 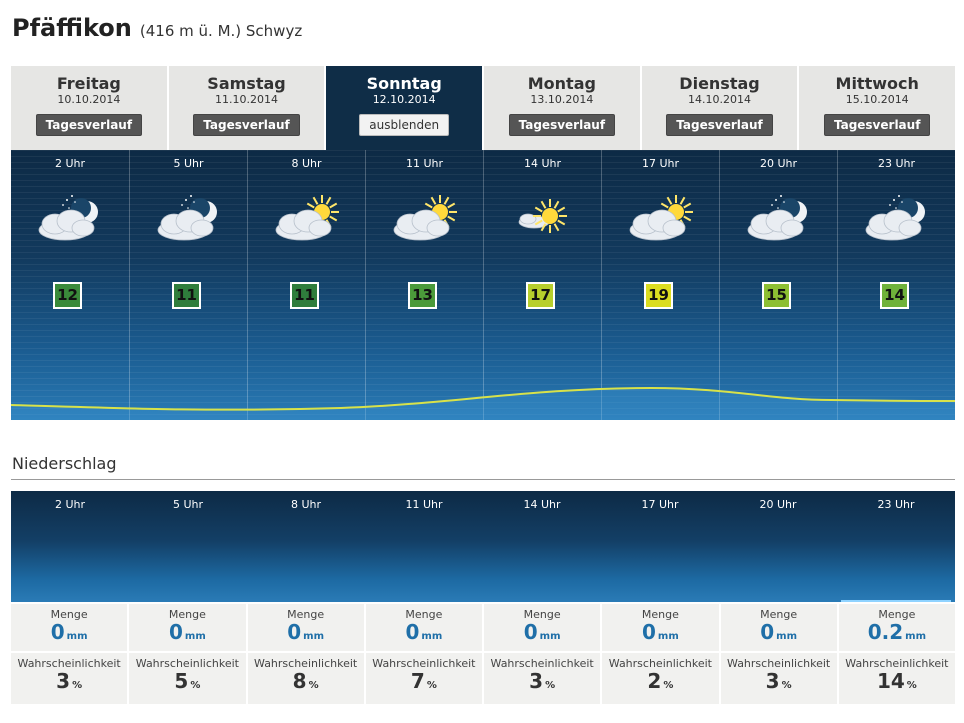 What do you see at coordinates (778, 163) in the screenshot?
I see `hour-label: 20 Uhr` at bounding box center [778, 163].